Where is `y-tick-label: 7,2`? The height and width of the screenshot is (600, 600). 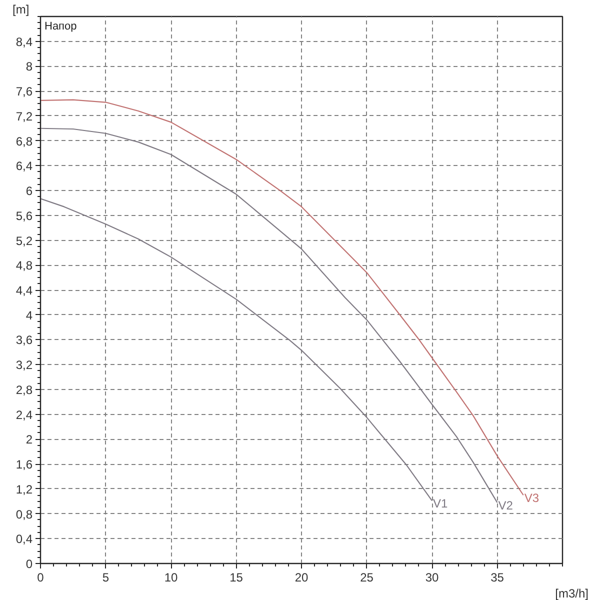
y-tick-label: 7,2 is located at coordinates (24, 116).